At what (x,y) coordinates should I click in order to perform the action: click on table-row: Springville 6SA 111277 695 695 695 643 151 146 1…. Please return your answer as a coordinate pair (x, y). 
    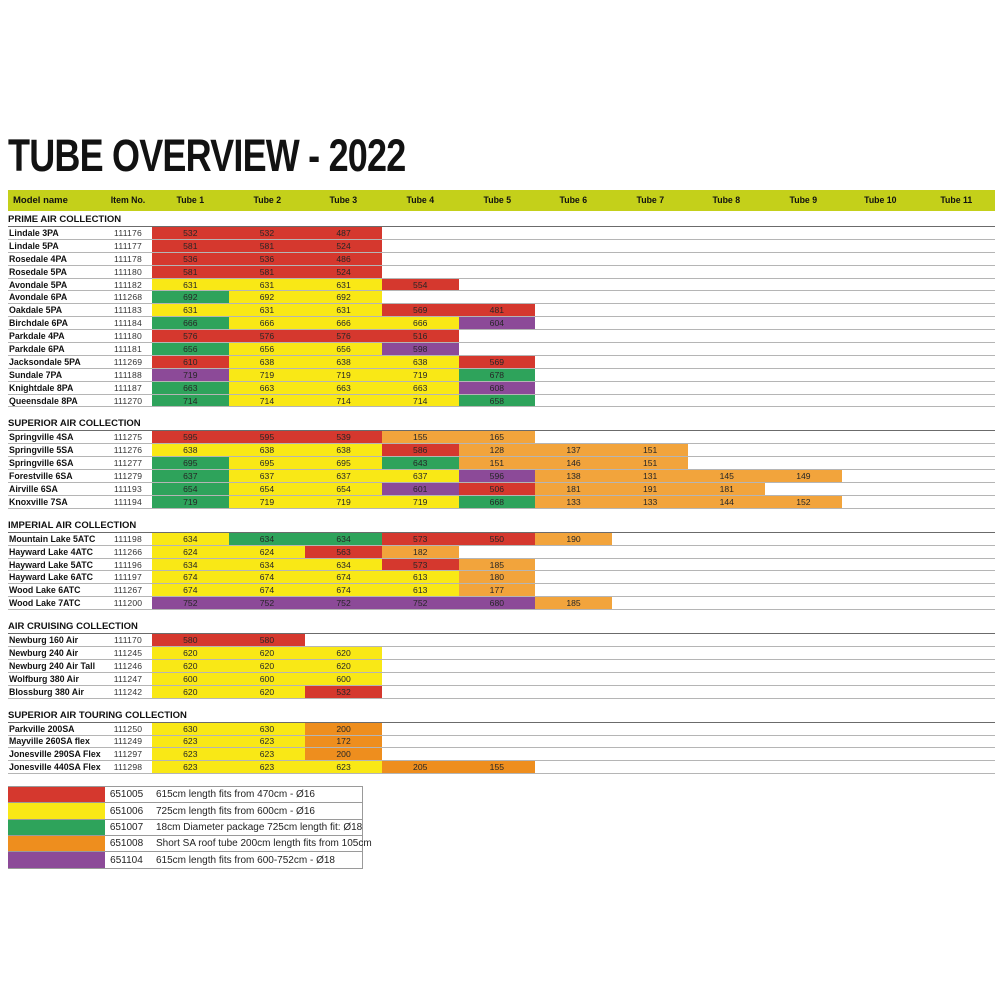
    Looking at the image, I should click on (501, 464).